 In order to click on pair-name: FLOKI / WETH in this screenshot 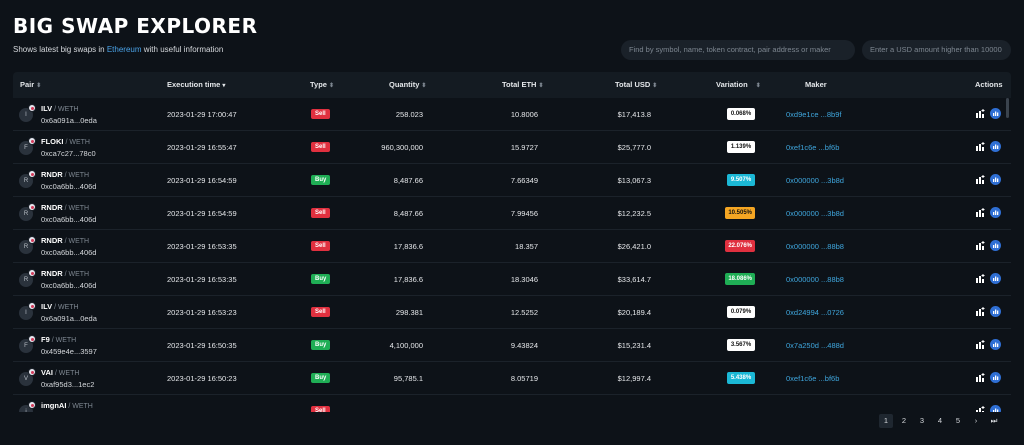, I will do `click(65, 141)`.